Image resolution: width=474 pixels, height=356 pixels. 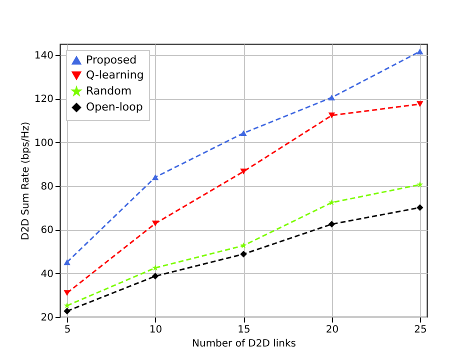 I want to click on y-tick-label: 80, so click(x=47, y=186).